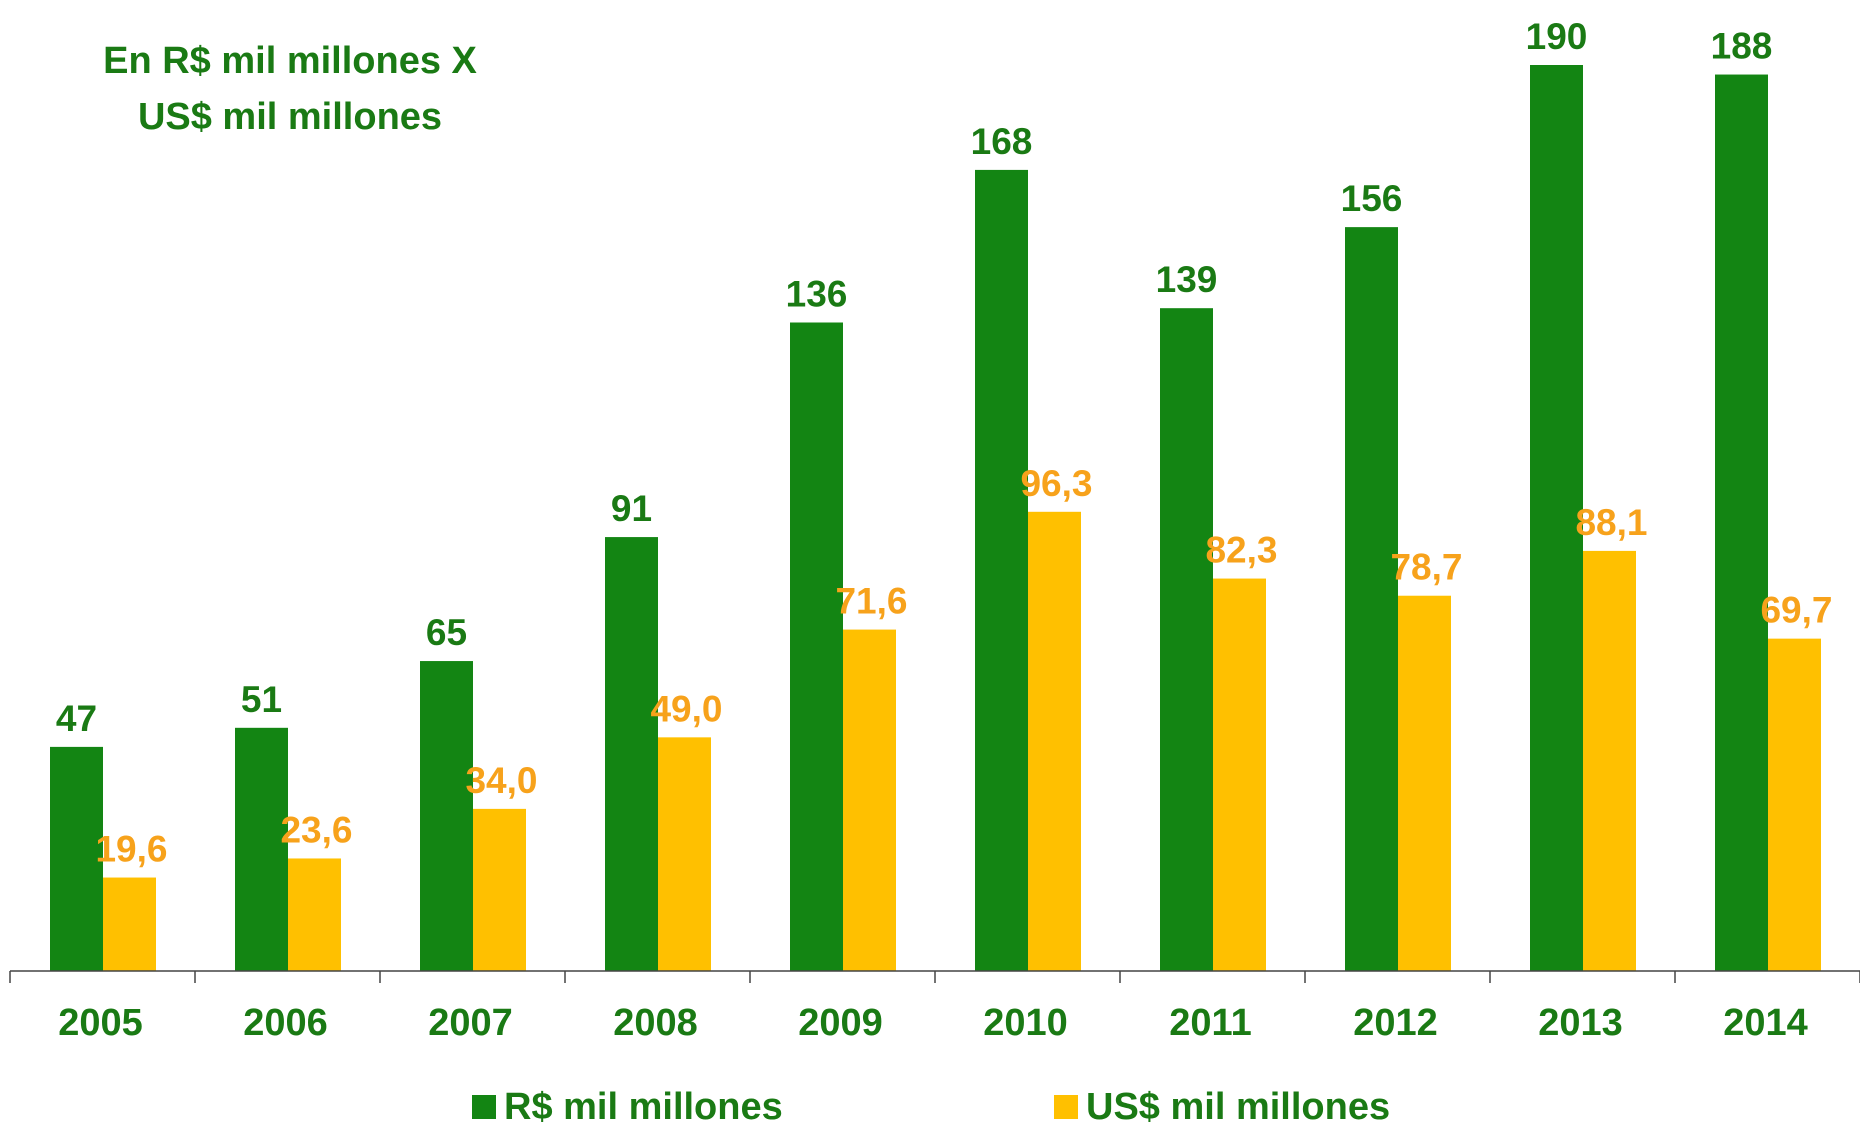 The image size is (1860, 1129). What do you see at coordinates (871, 601) in the screenshot?
I see `data-label-us-2009: 71,6` at bounding box center [871, 601].